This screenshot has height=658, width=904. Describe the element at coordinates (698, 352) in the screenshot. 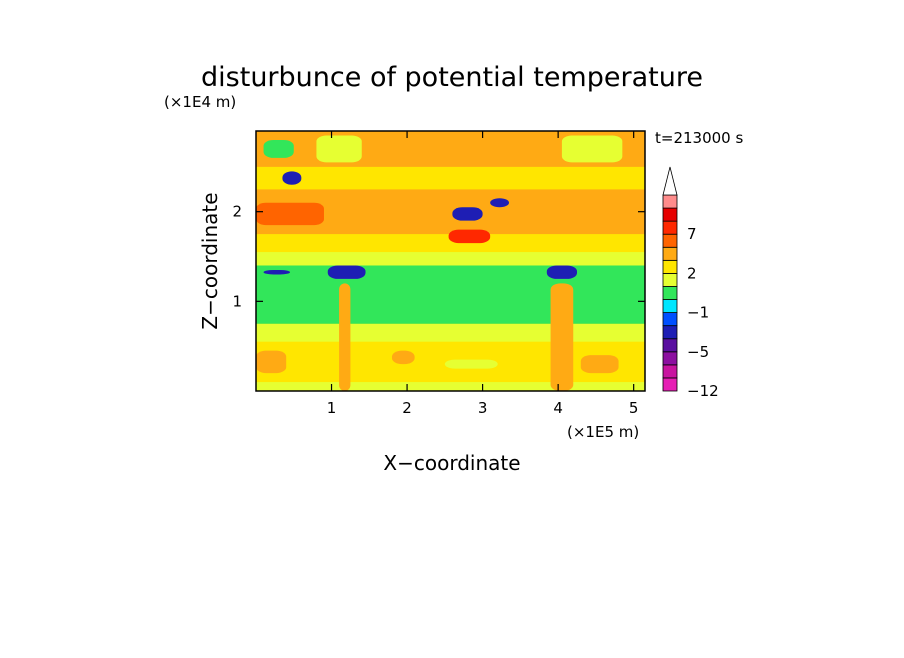

I see `colorbar-tick-label: −5` at that location.